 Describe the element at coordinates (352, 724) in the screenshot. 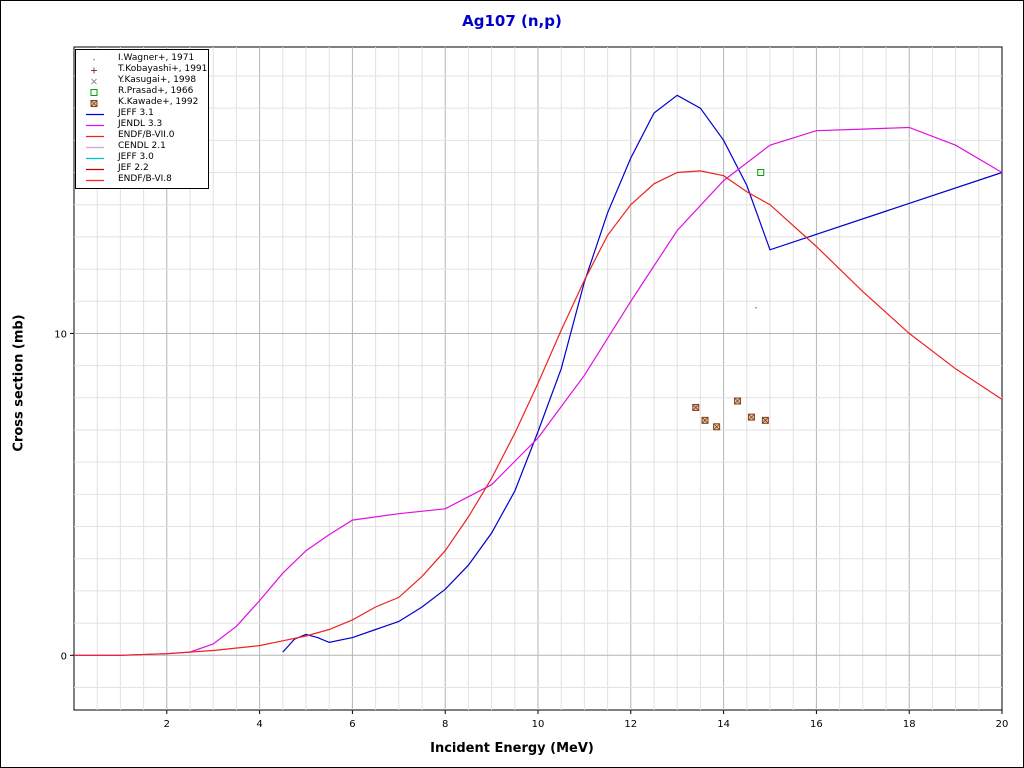

I see `x-tick-label: 6` at that location.